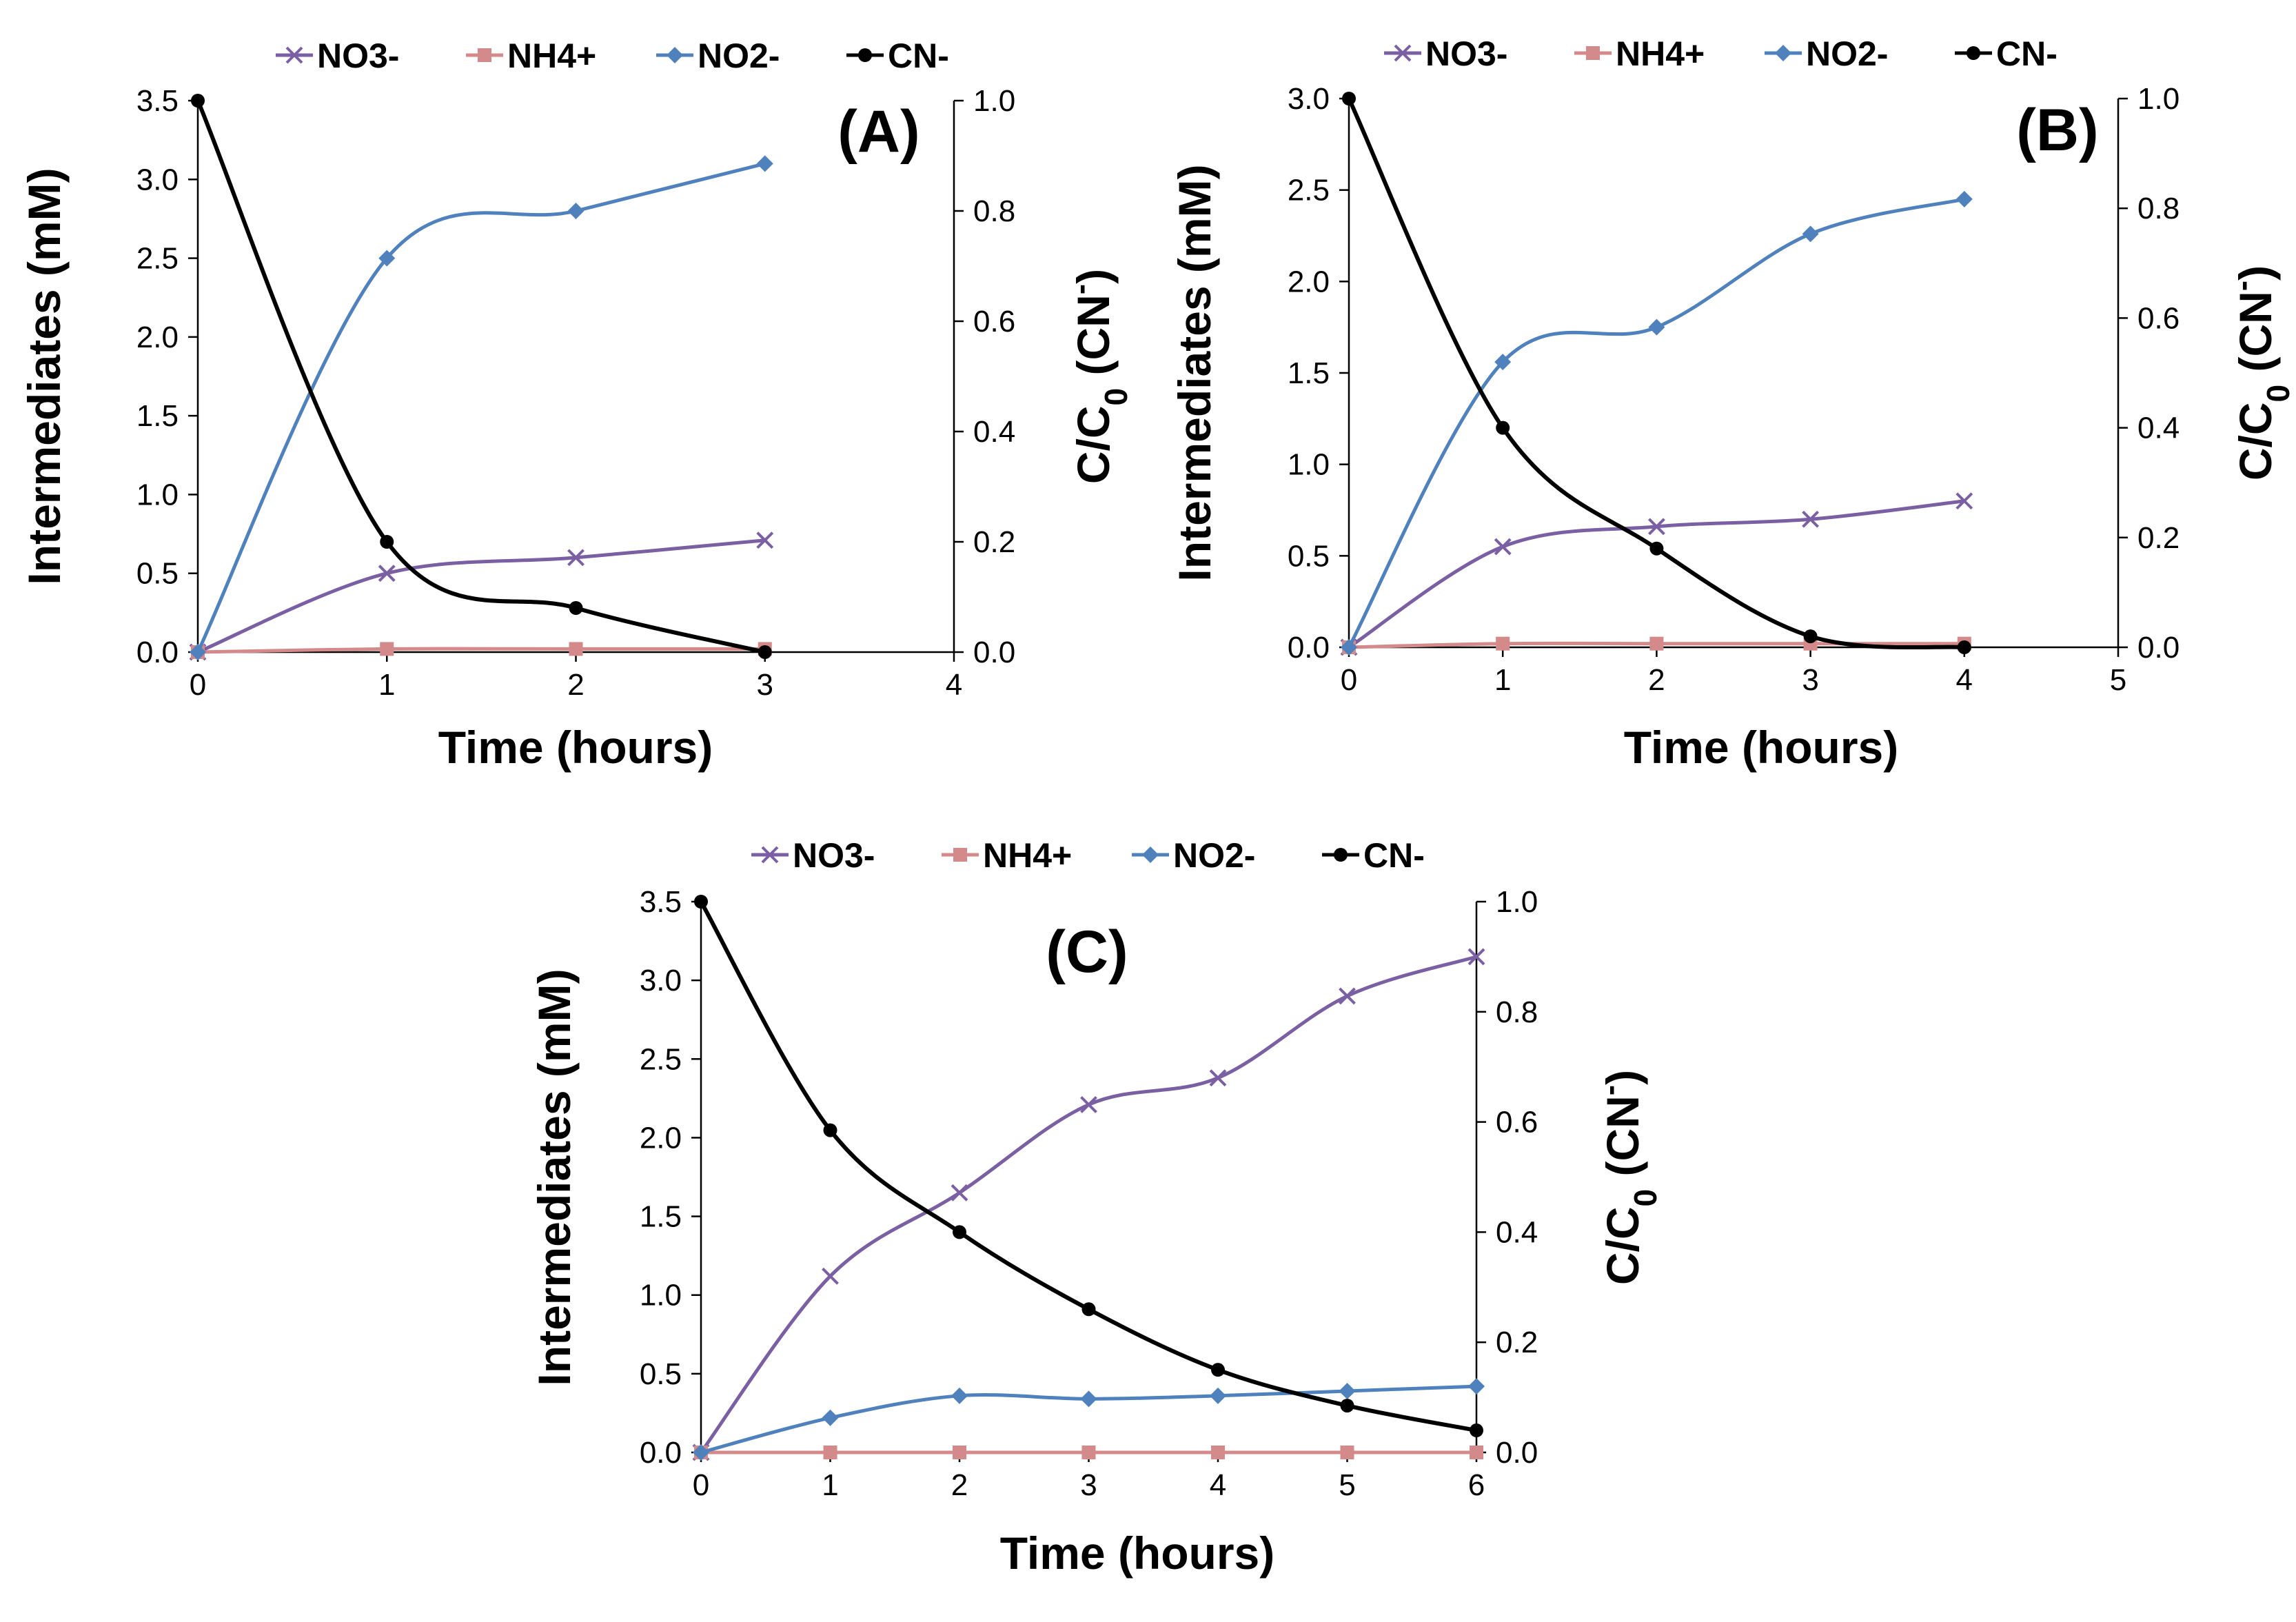  What do you see at coordinates (675, 55) in the screenshot?
I see `legend-marker-no2` at bounding box center [675, 55].